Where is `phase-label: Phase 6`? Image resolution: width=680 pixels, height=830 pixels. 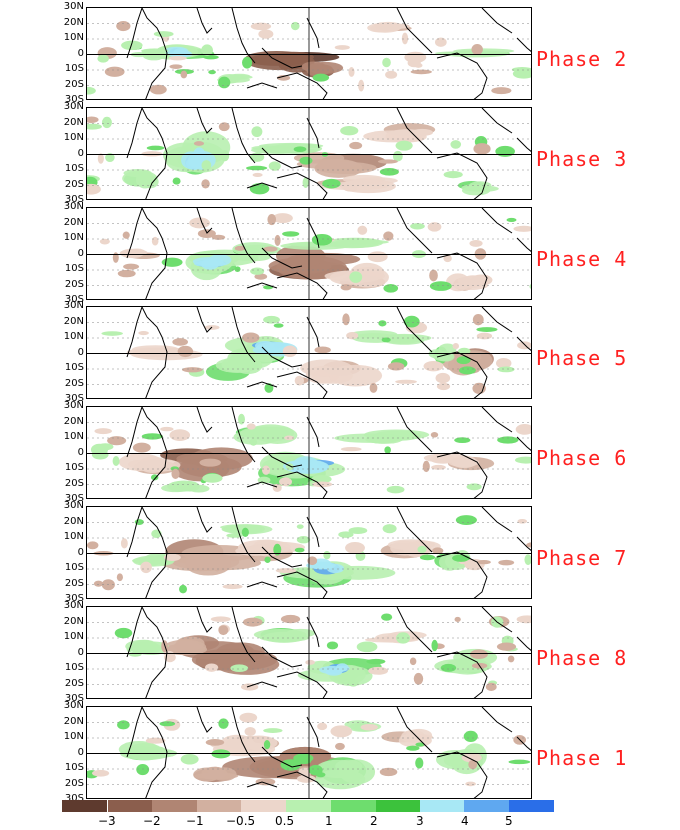
phase-label: Phase 6 is located at coordinates (582, 458).